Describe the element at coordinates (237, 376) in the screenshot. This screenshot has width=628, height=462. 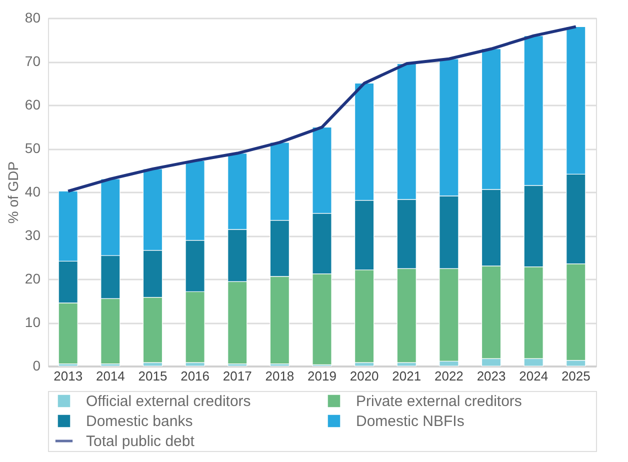
I see `x-tick-label: 2017` at that location.